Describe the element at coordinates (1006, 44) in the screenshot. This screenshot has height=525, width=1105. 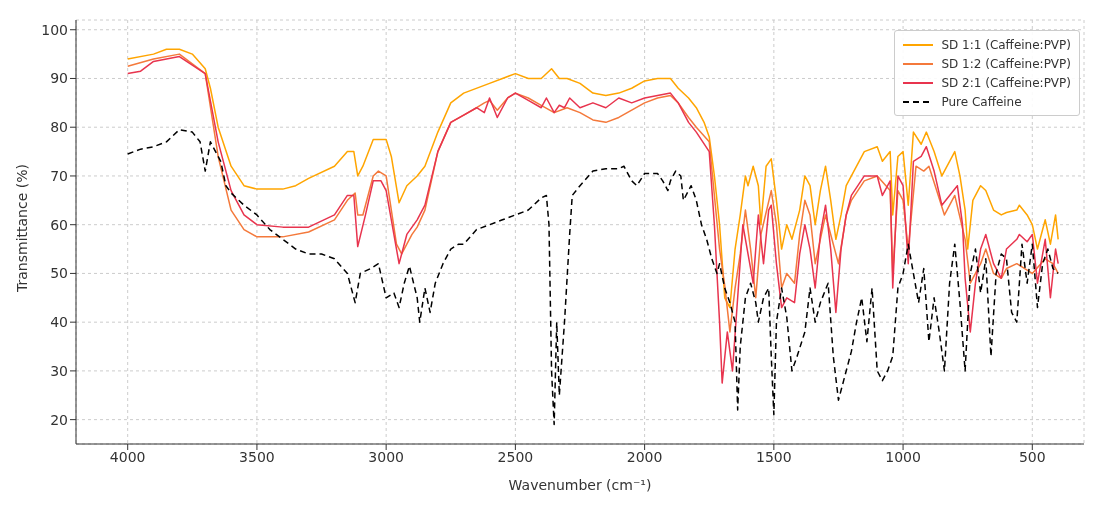
I see `legend-label: SD 1:1 (Caffeine:PVP)` at that location.